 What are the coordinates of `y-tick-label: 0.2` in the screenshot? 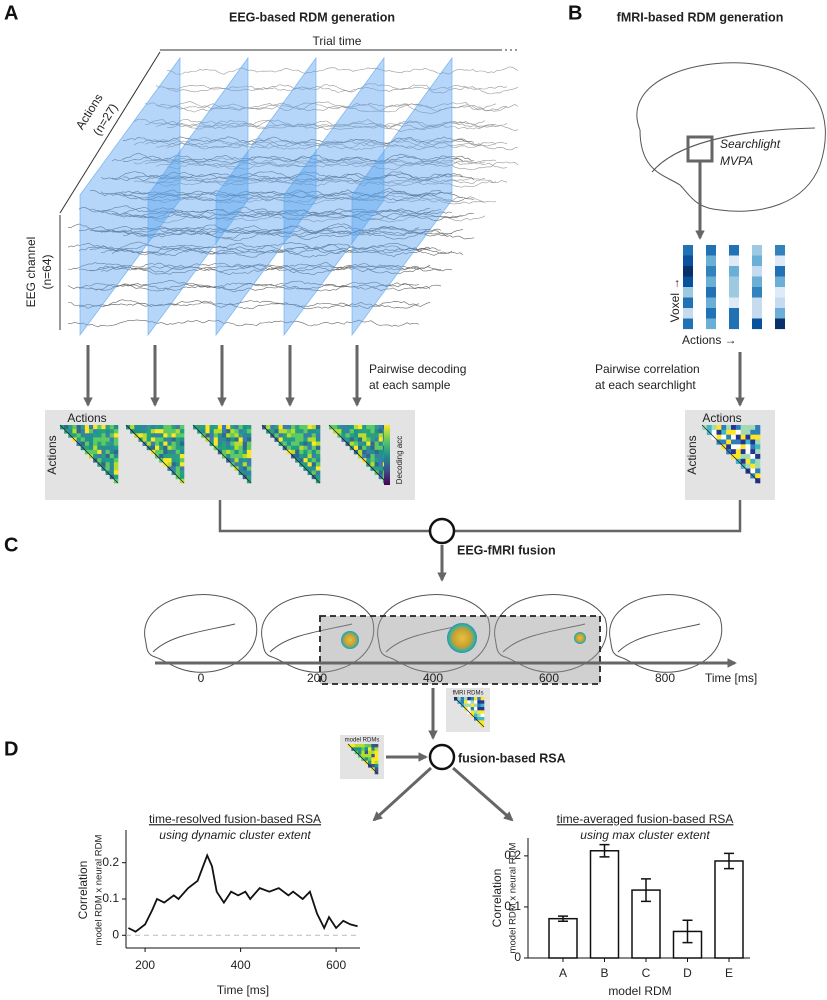 It's located at (512, 855).